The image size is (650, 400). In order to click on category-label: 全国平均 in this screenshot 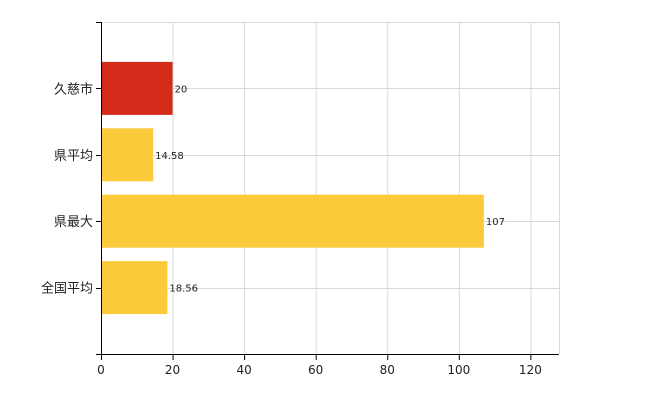, I will do `click(67, 289)`.